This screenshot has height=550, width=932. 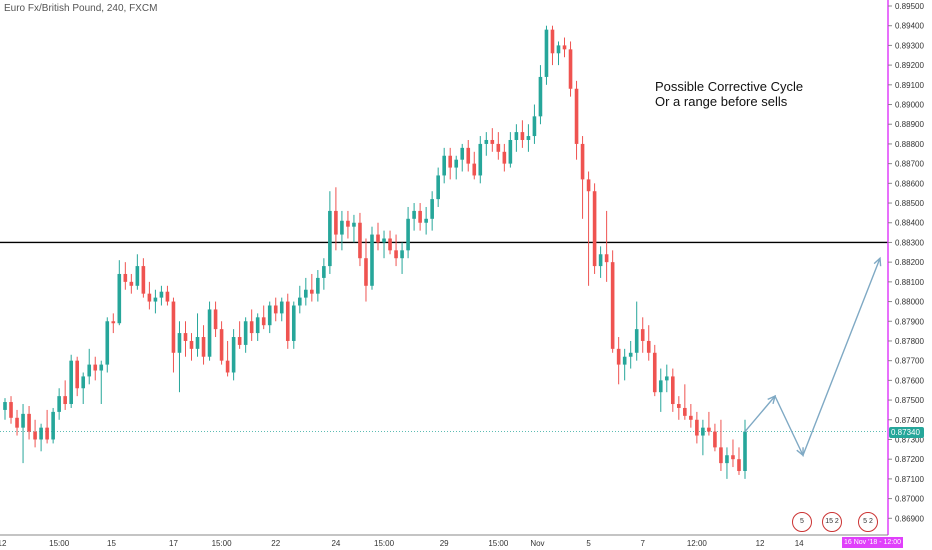 What do you see at coordinates (909, 262) in the screenshot?
I see `price-tick-label: 0.88200` at bounding box center [909, 262].